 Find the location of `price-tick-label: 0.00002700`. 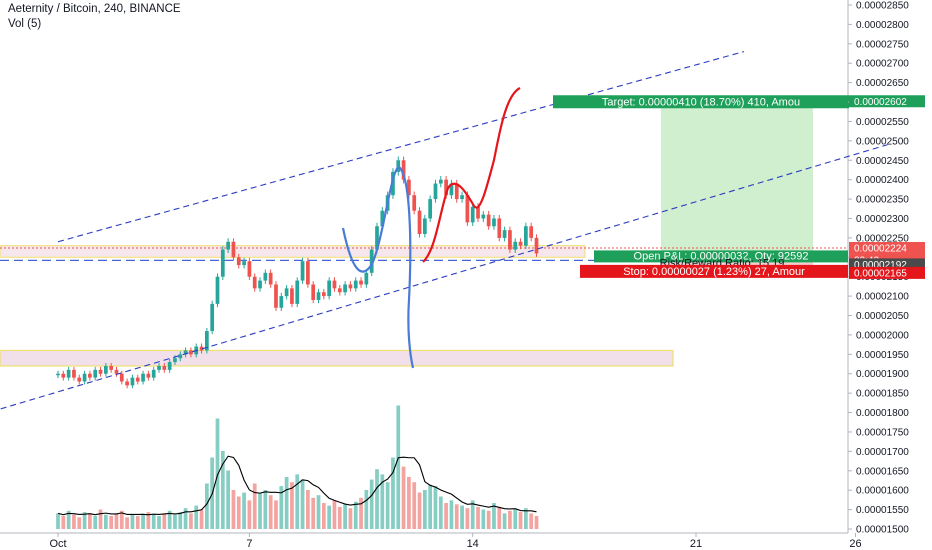

price-tick-label: 0.00002700 is located at coordinates (882, 64).